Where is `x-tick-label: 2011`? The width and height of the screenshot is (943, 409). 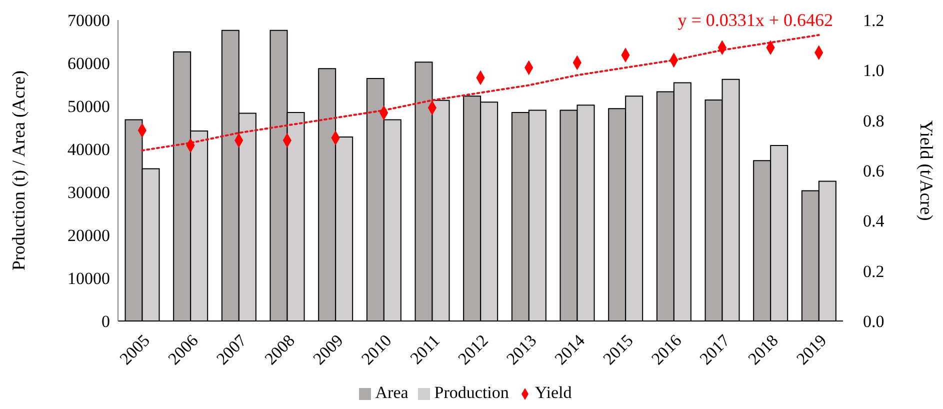
x-tick-label: 2011 is located at coordinates (425, 349).